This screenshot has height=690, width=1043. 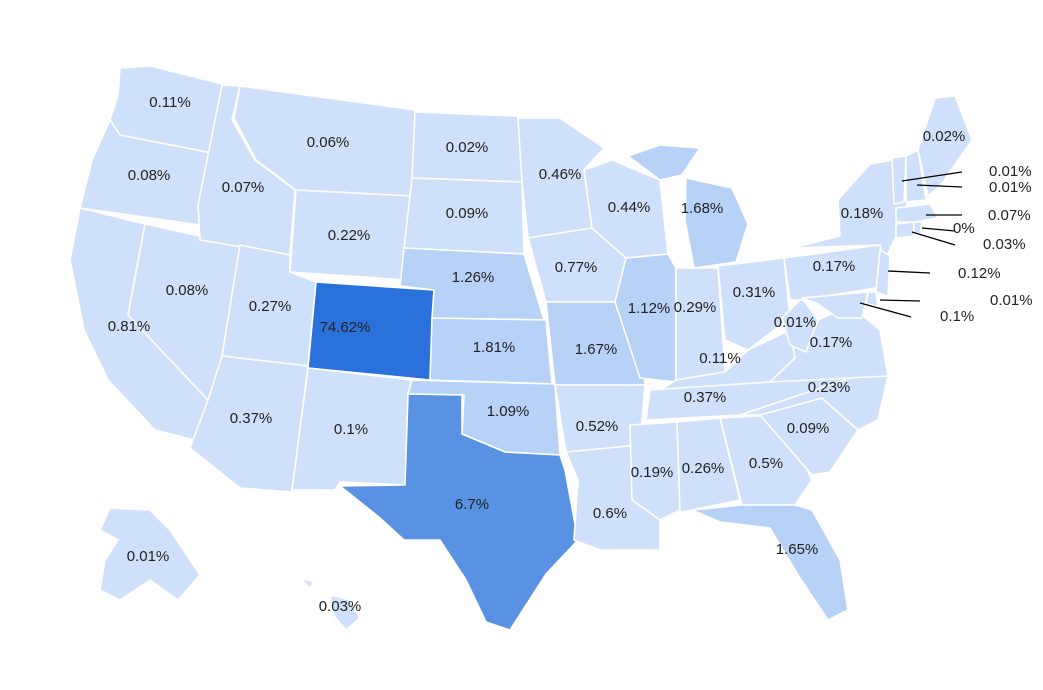 What do you see at coordinates (939, 186) in the screenshot?
I see `leader-line-nh` at bounding box center [939, 186].